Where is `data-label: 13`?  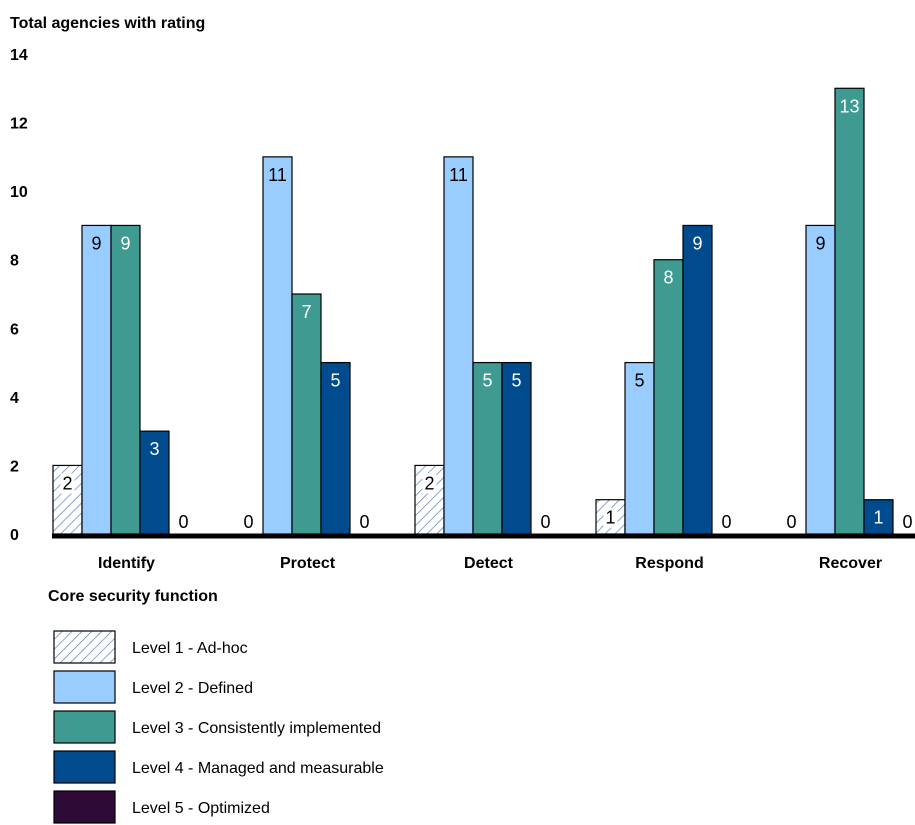
data-label: 13 is located at coordinates (849, 106).